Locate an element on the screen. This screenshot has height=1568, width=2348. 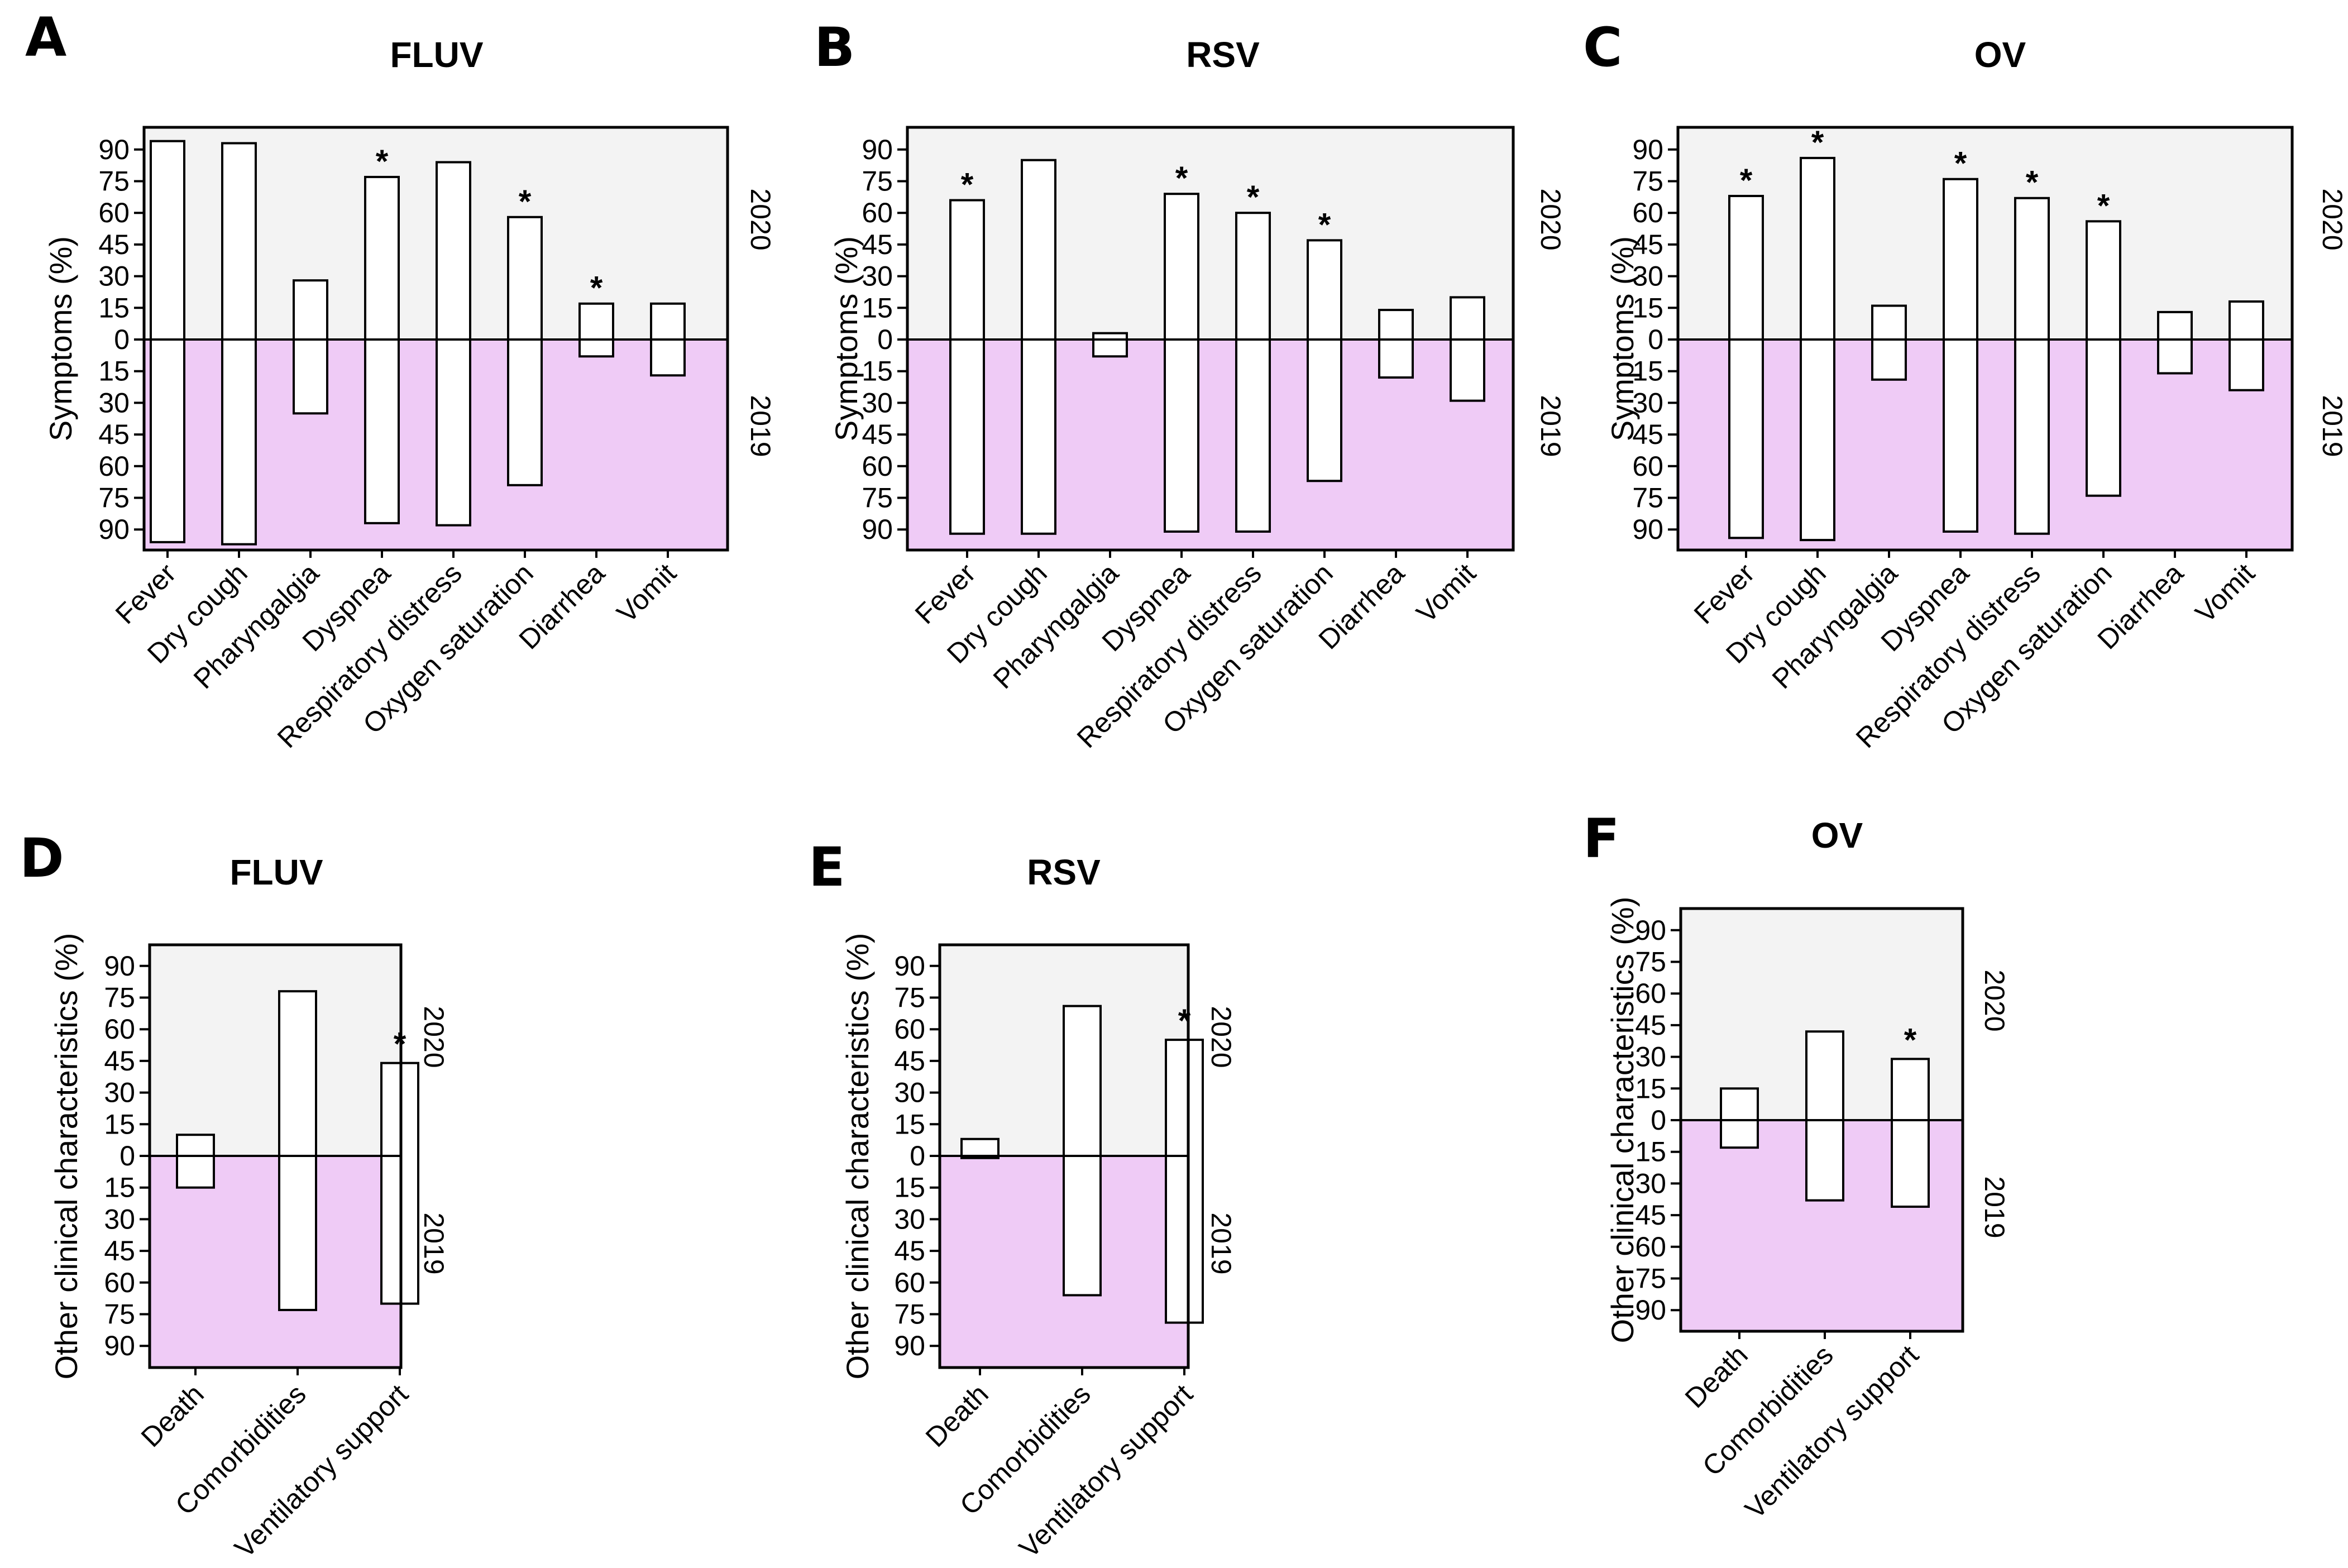
panel-letter: C is located at coordinates (1602, 47).